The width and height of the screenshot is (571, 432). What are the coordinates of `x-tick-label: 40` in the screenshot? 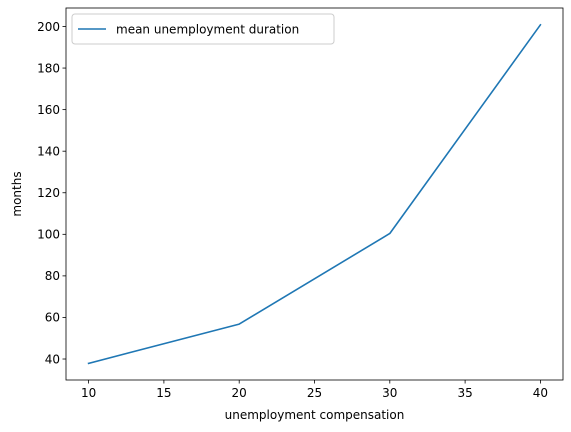 It's located at (540, 393).